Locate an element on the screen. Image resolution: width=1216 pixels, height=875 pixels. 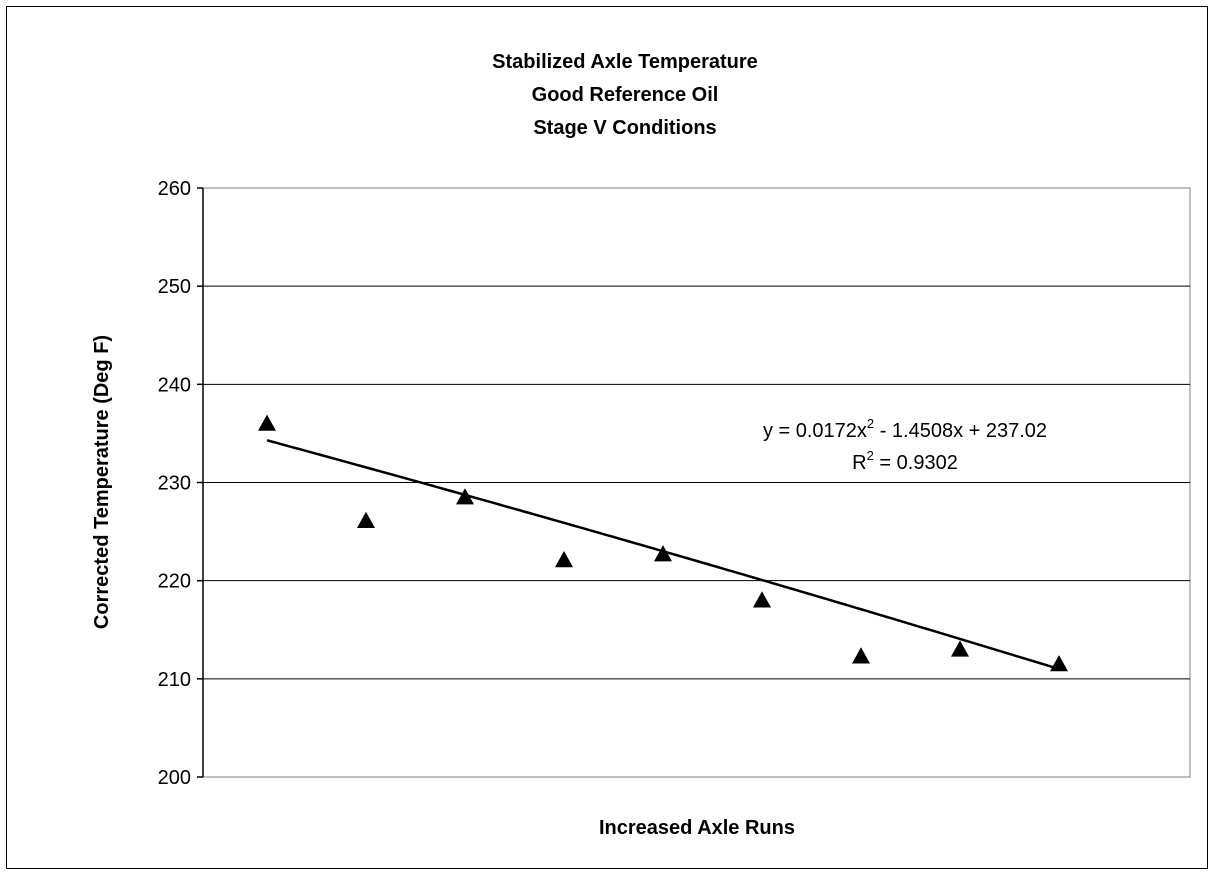
title-line-1: Stabilized Axle Temperature is located at coordinates (625, 62).